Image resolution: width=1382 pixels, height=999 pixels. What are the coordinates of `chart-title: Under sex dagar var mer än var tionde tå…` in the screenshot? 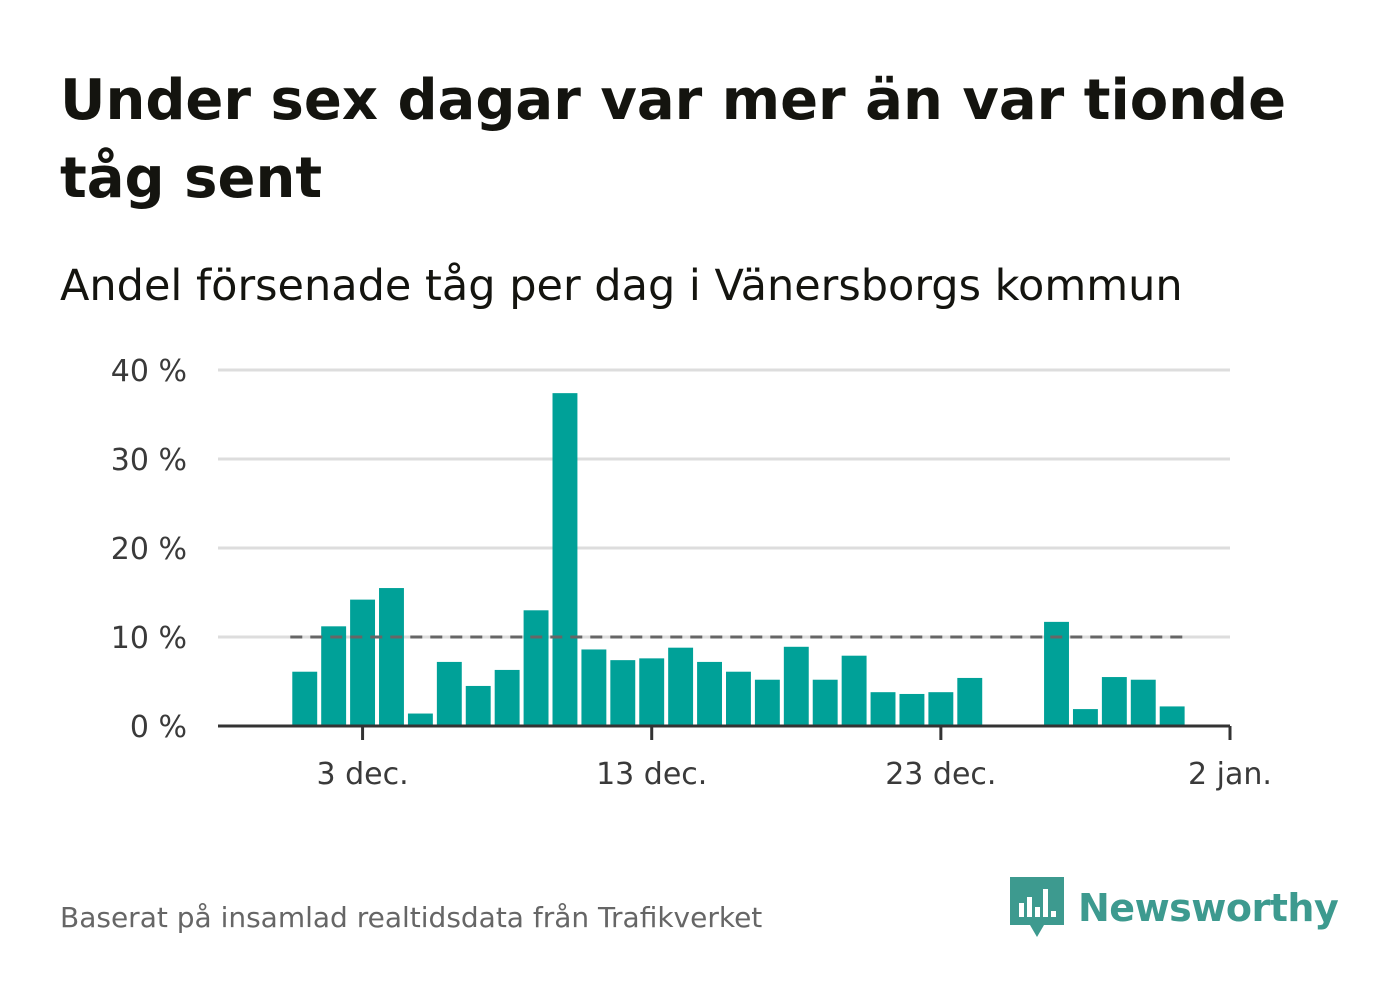 It's located at (673, 139).